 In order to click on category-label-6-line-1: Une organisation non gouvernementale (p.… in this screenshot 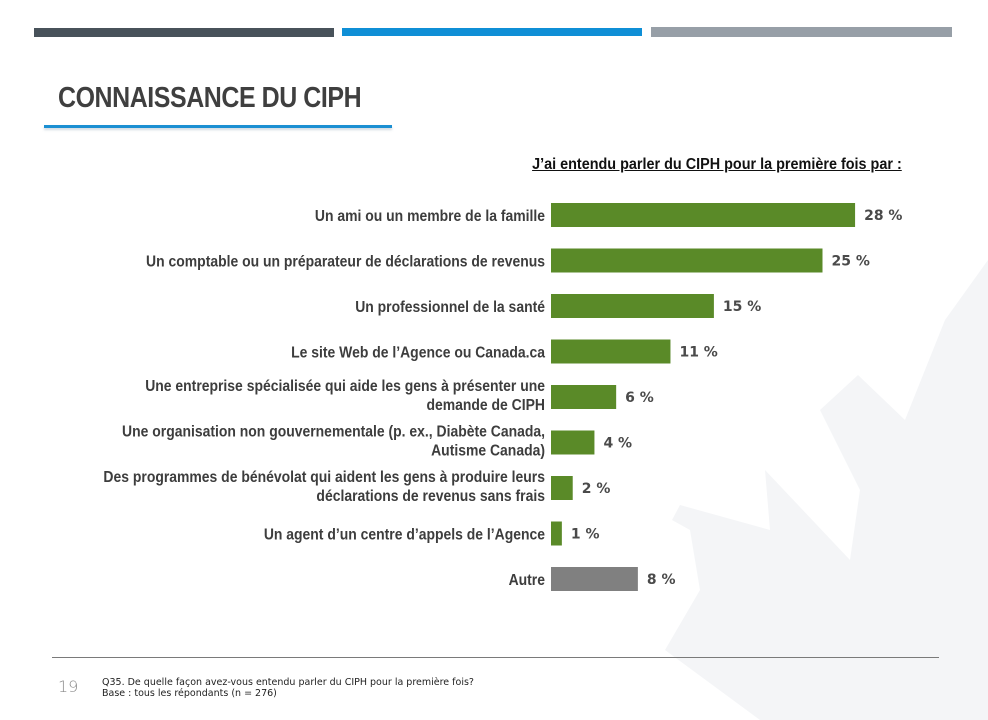, I will do `click(333, 432)`.